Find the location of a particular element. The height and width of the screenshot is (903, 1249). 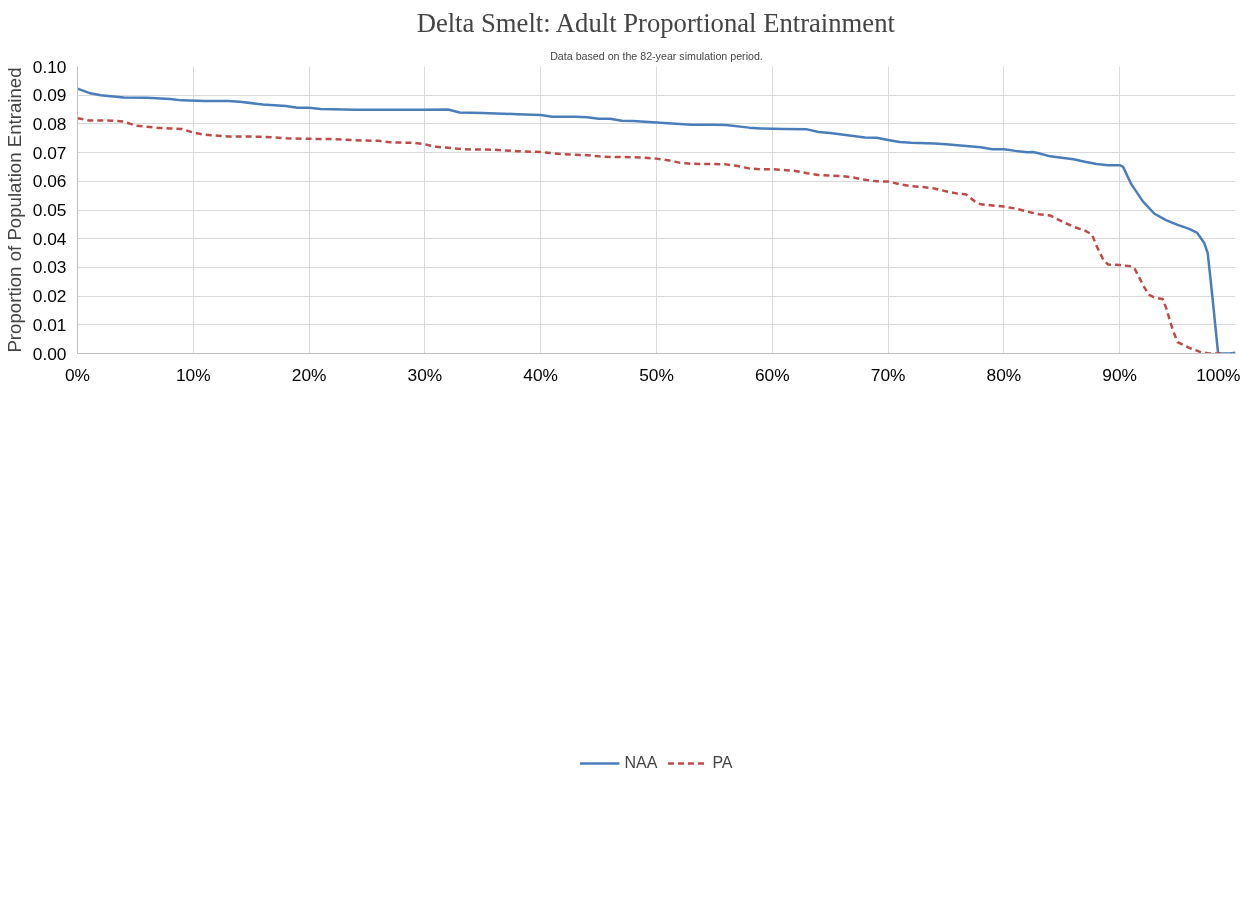

y-tick-label: 0.05 is located at coordinates (49, 210).